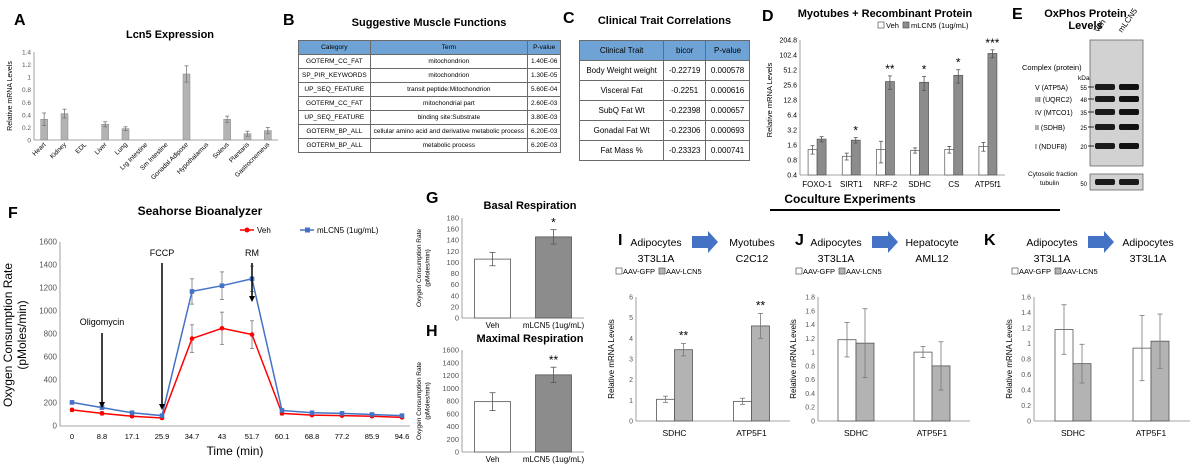  Describe the element at coordinates (252, 436) in the screenshot. I see `chart-f-x-tick-label: 51.7` at that location.